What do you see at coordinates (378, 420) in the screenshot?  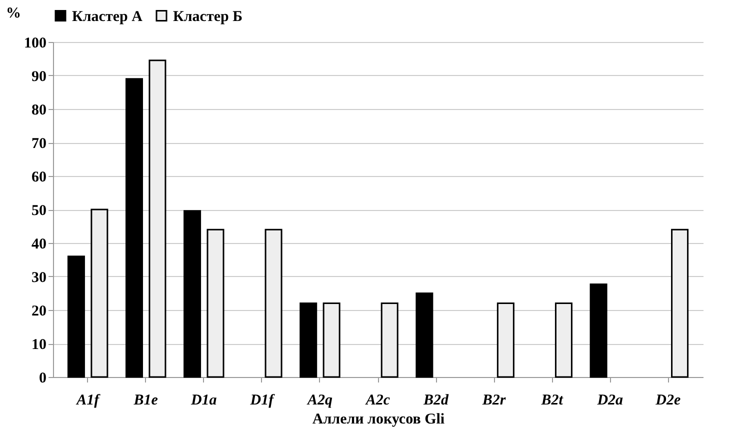 I see `x-axis-title: Аллели локусов Gli` at bounding box center [378, 420].